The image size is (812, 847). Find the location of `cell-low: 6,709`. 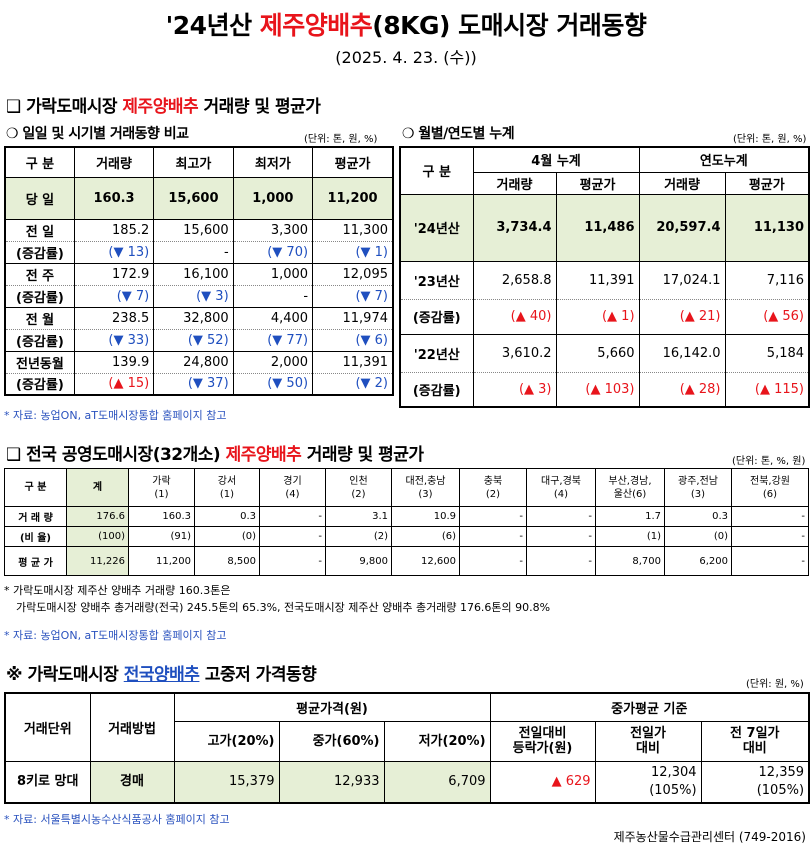

cell-low: 6,709 is located at coordinates (437, 782).